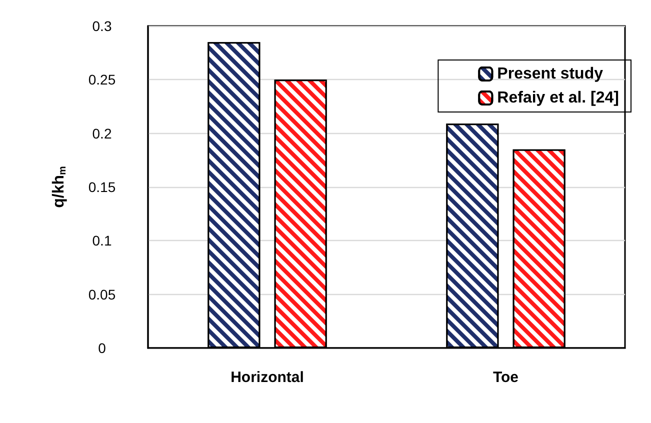 This screenshot has width=651, height=423. What do you see at coordinates (558, 98) in the screenshot?
I see `legend-label: Refaiy et al. [24]` at bounding box center [558, 98].